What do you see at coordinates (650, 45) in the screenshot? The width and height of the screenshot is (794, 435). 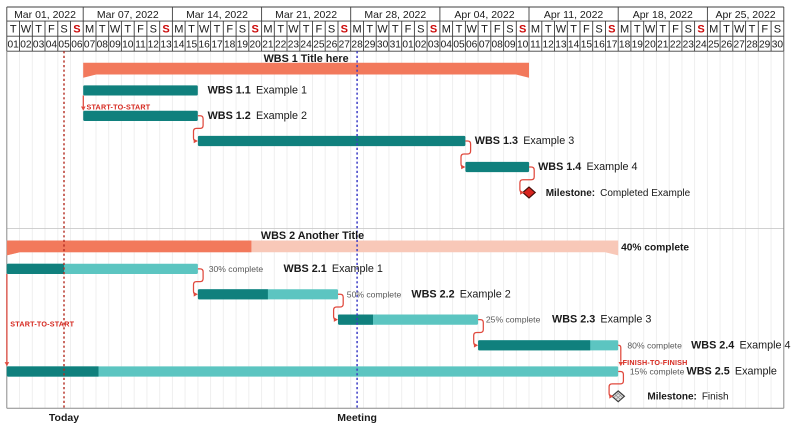 I see `svg-text: 20` at bounding box center [650, 45].